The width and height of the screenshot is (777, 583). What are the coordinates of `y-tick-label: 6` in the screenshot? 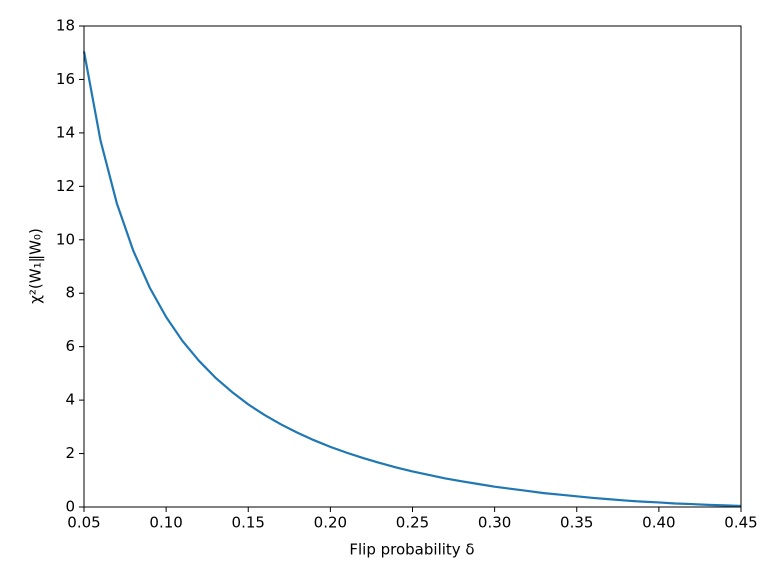 It's located at (70, 346).